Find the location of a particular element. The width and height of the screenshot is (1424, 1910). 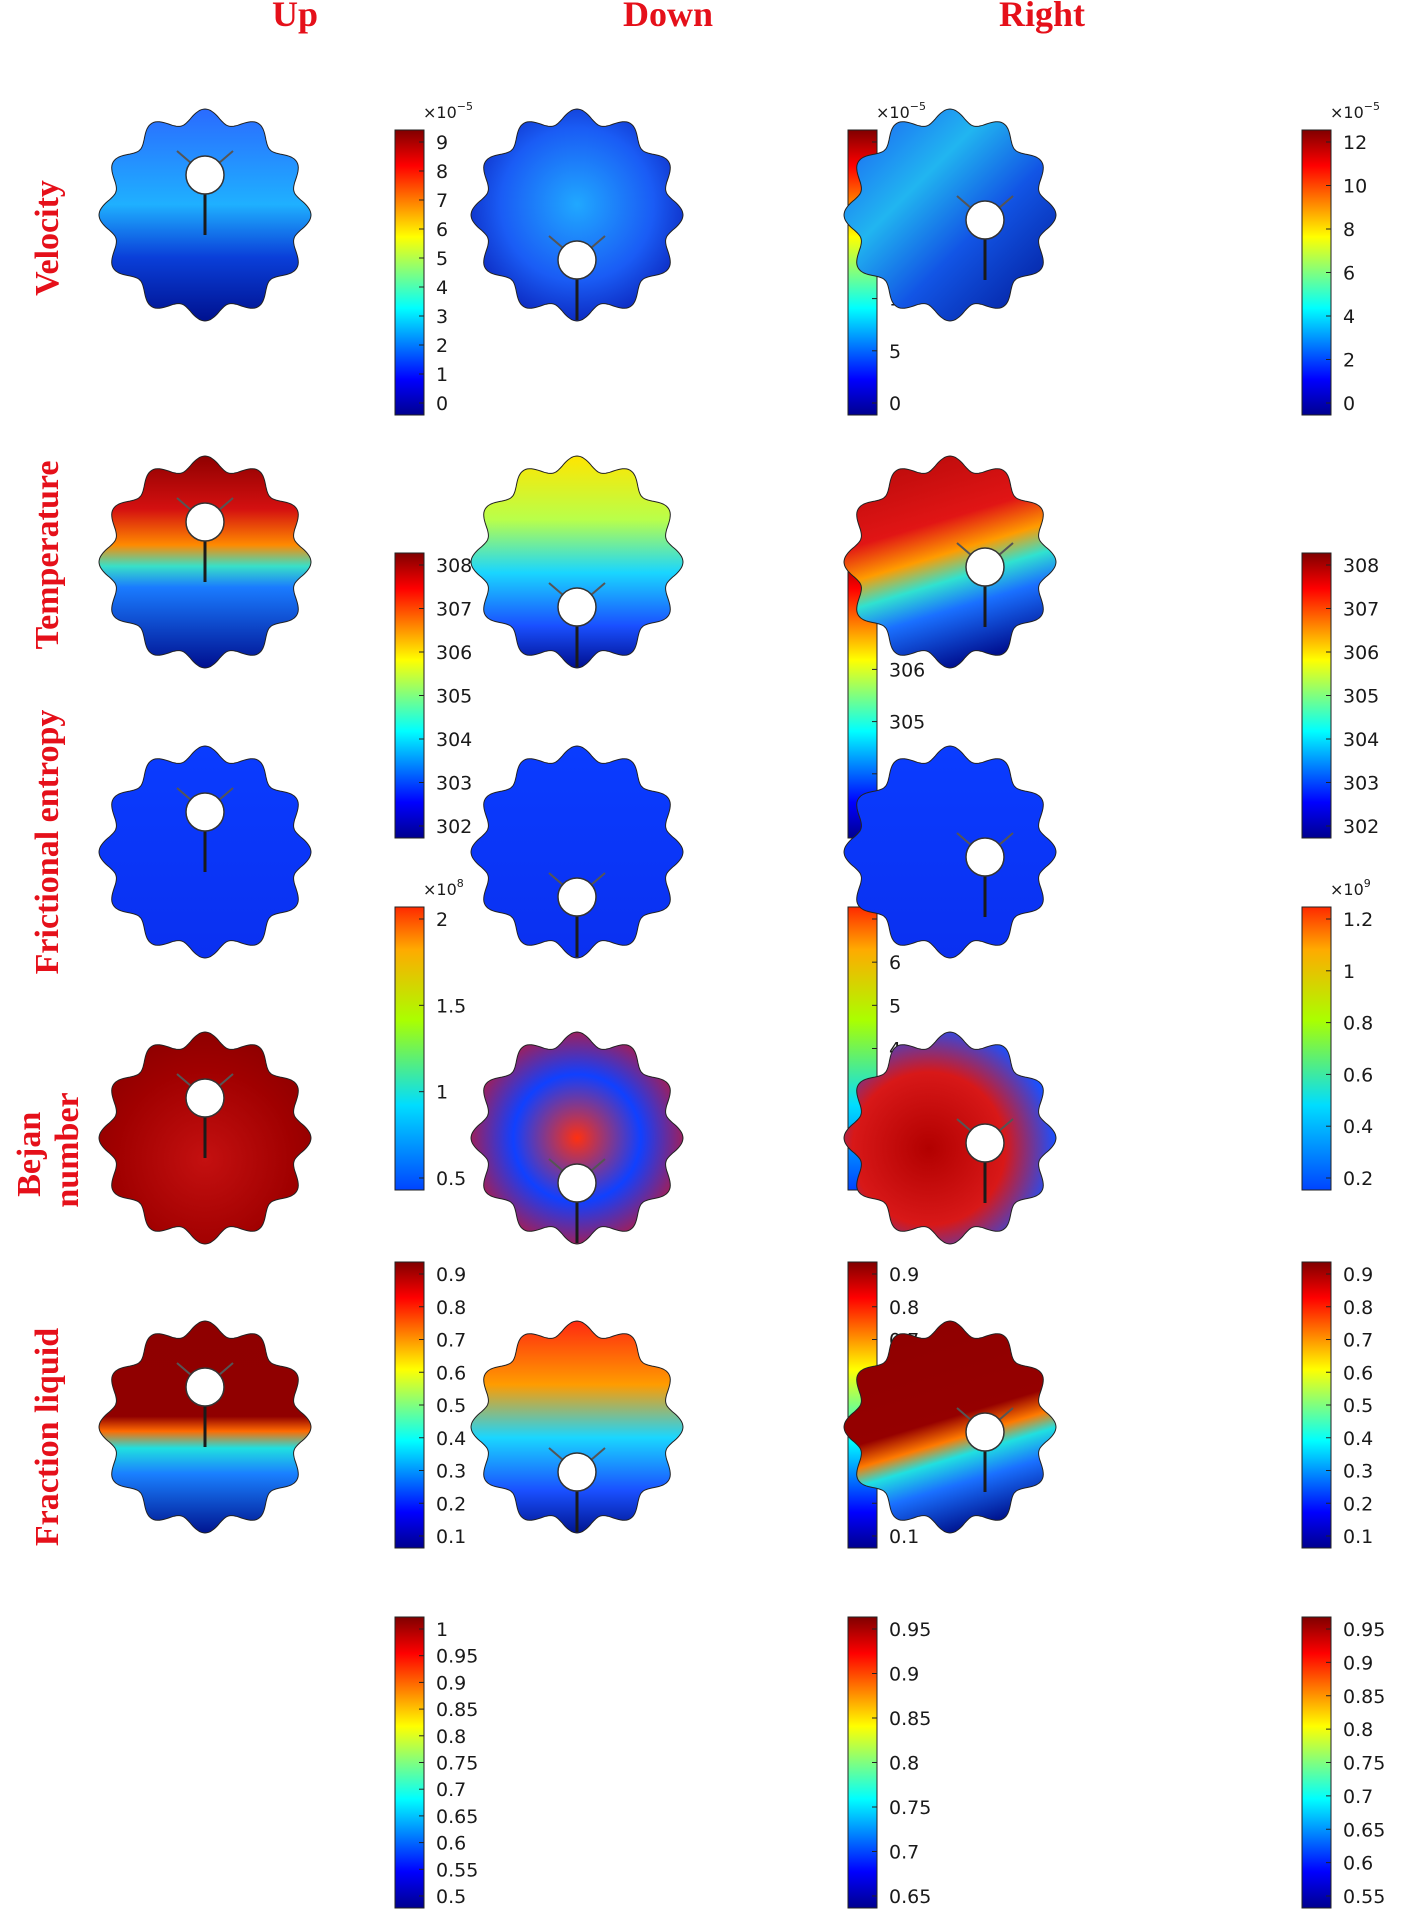

tube-hole-bejan-number-right is located at coordinates (985, 1143).